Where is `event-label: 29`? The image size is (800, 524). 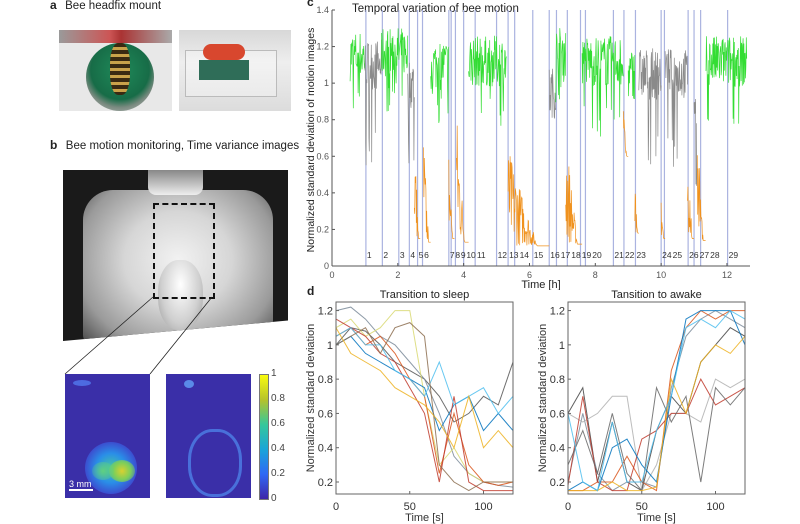 event-label: 29 is located at coordinates (734, 255).